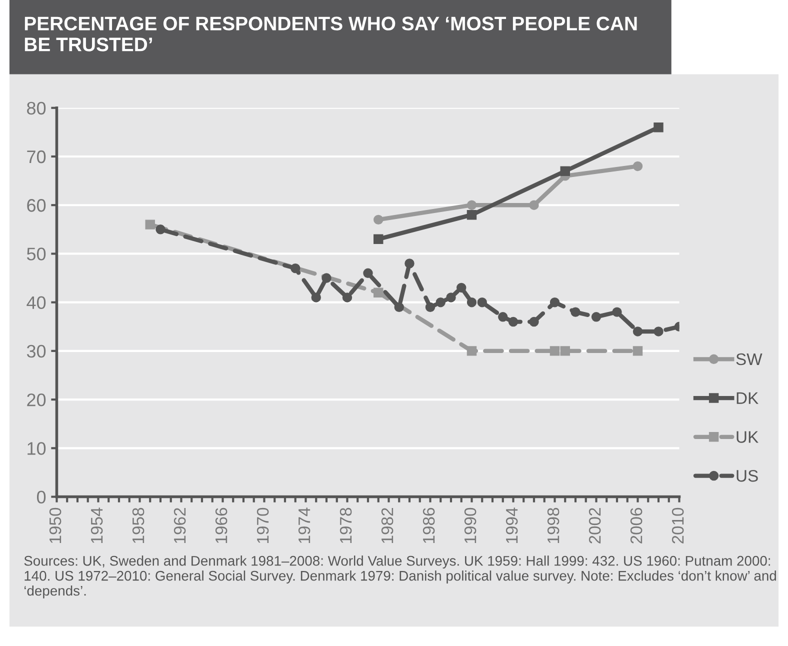 The width and height of the screenshot is (788, 646). I want to click on x-tick-label: 1998, so click(553, 525).